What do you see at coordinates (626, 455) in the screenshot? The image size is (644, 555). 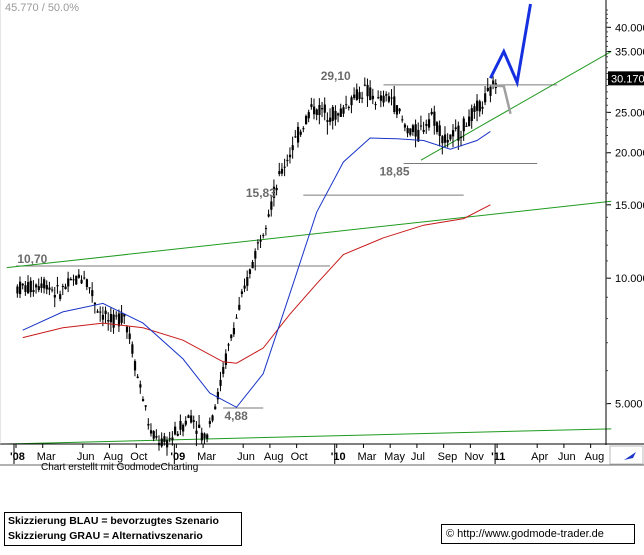 I see `arrow-tool-icon` at bounding box center [626, 455].